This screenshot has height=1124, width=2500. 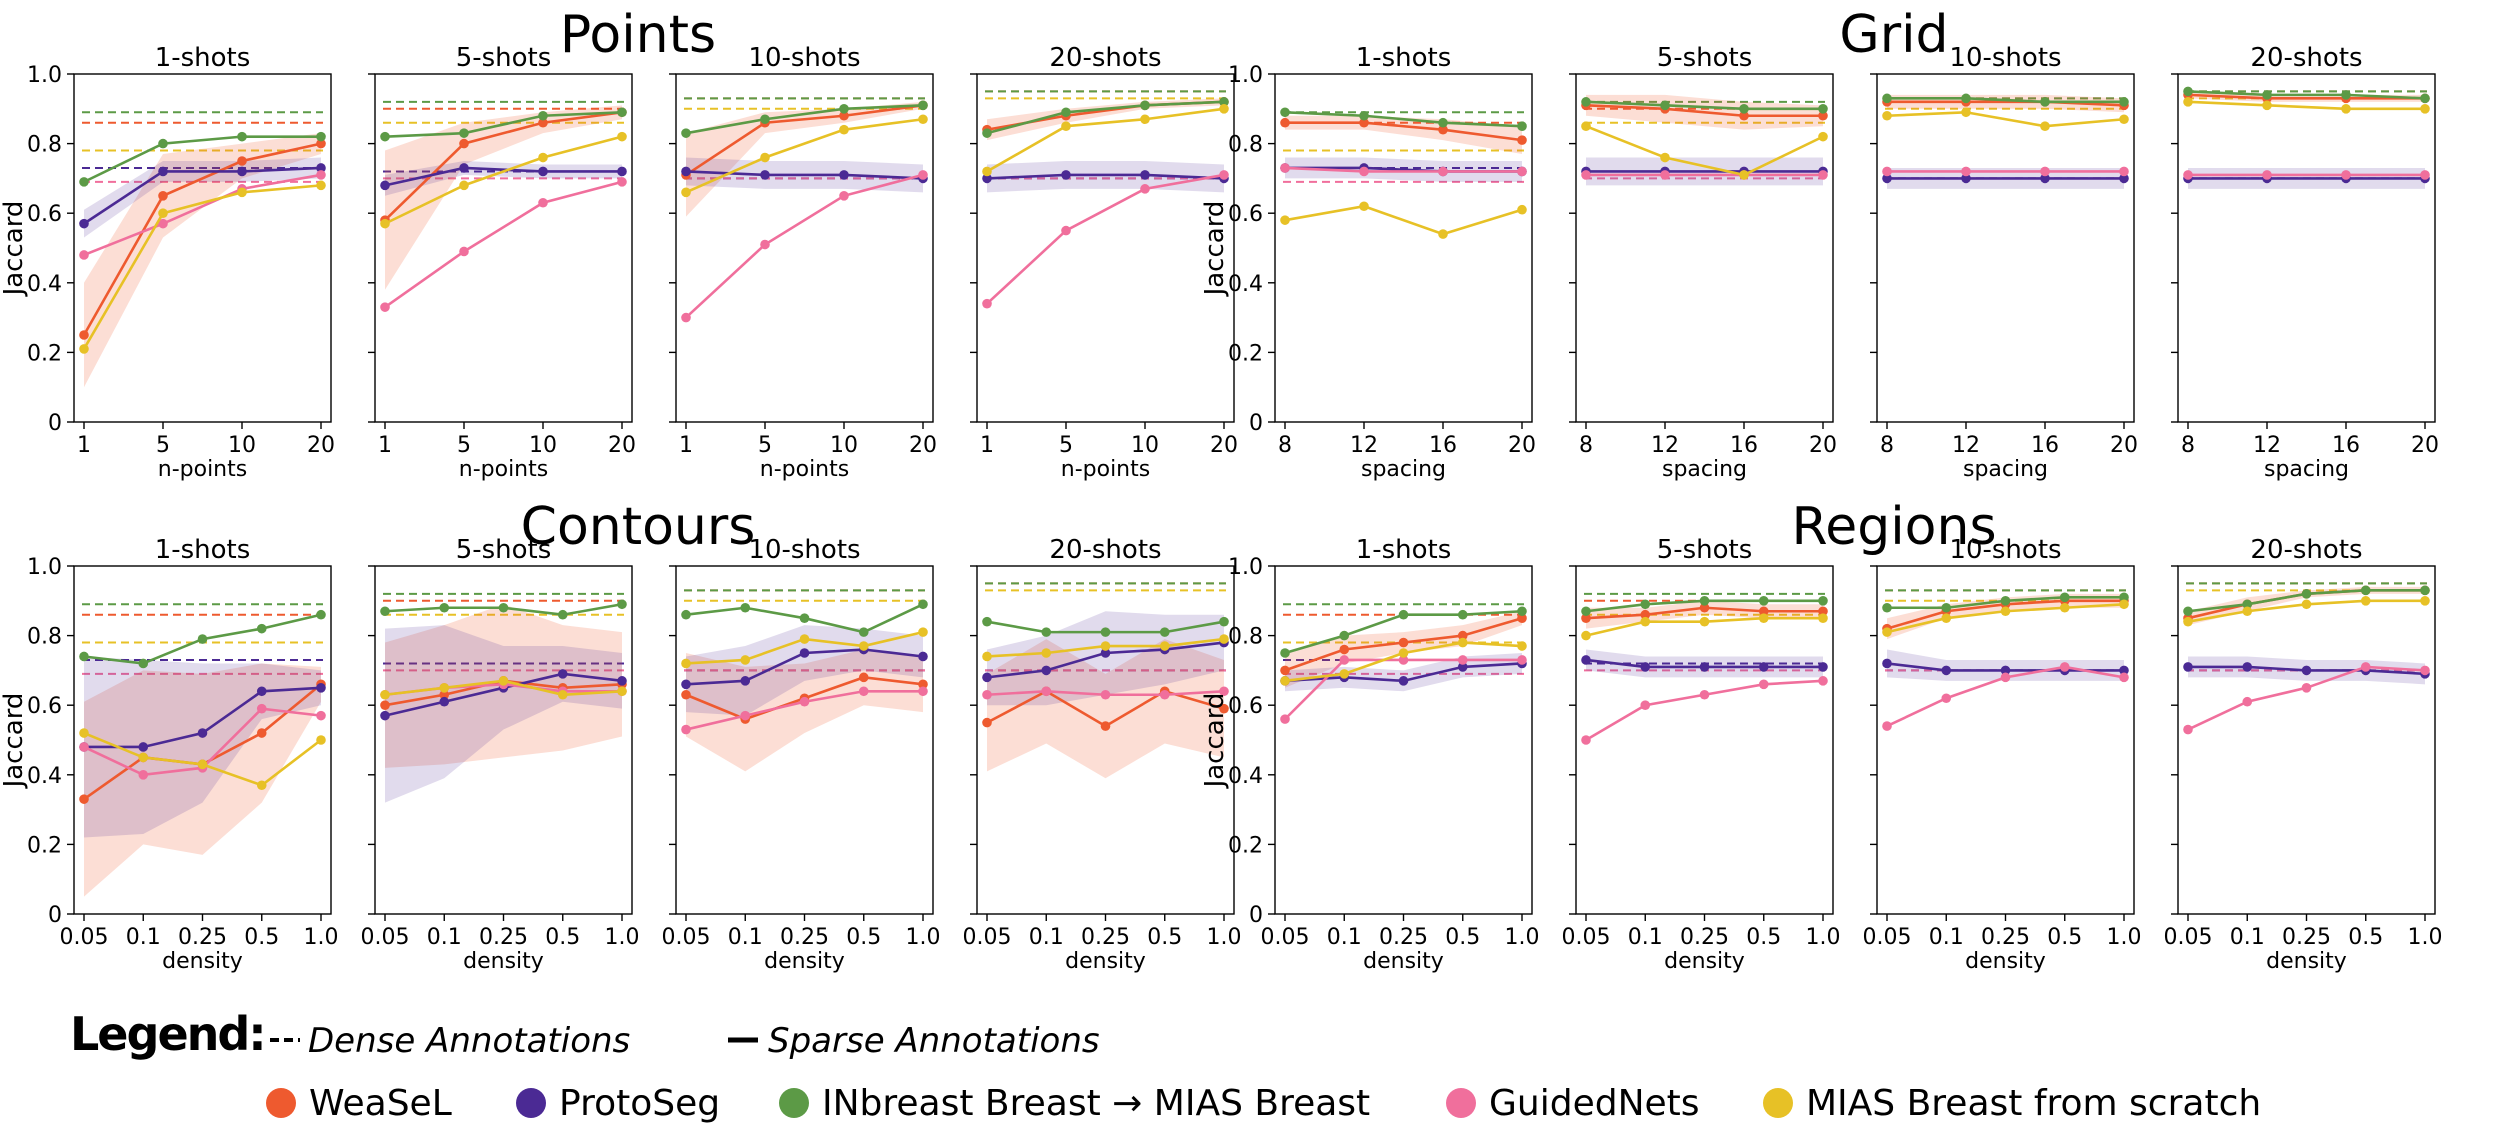 I want to click on y-tick-label: 0, so click(x=55, y=915).